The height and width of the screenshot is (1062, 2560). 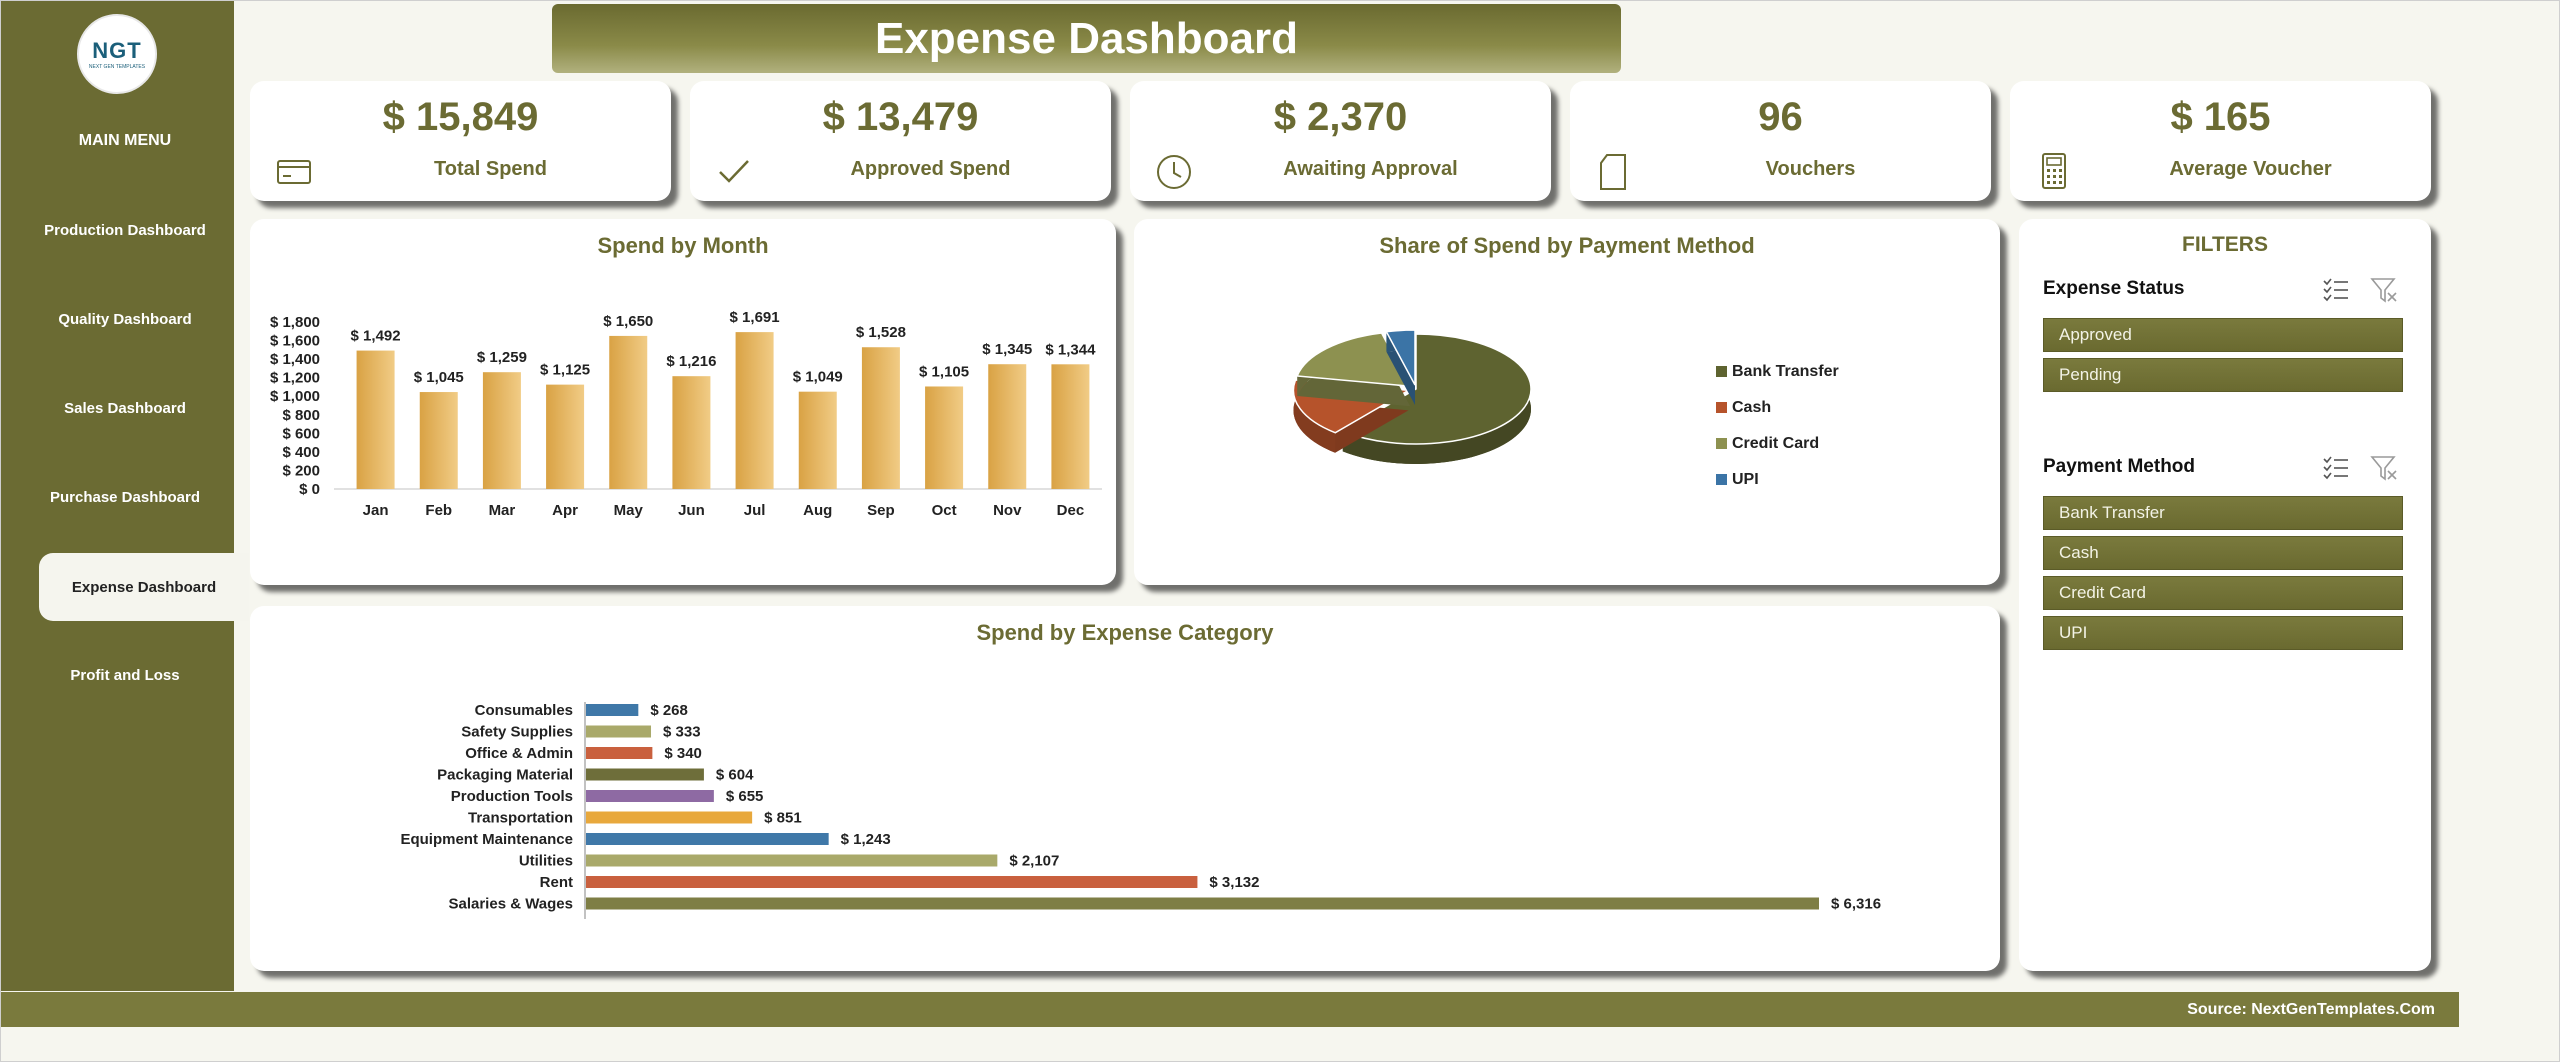 What do you see at coordinates (520, 818) in the screenshot?
I see `category-label: Transportation` at bounding box center [520, 818].